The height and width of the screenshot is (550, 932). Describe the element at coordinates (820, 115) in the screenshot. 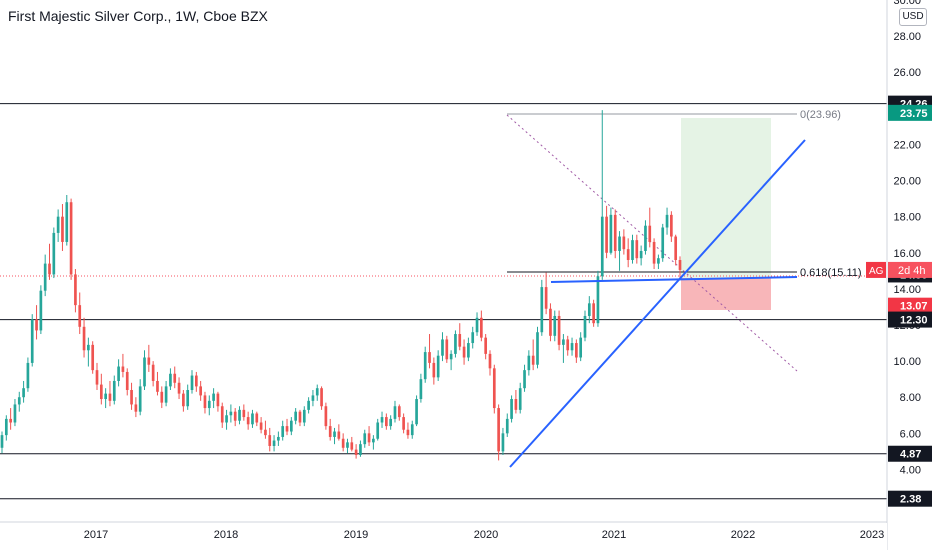

I see `fib-label-top: 0(23.96)` at that location.